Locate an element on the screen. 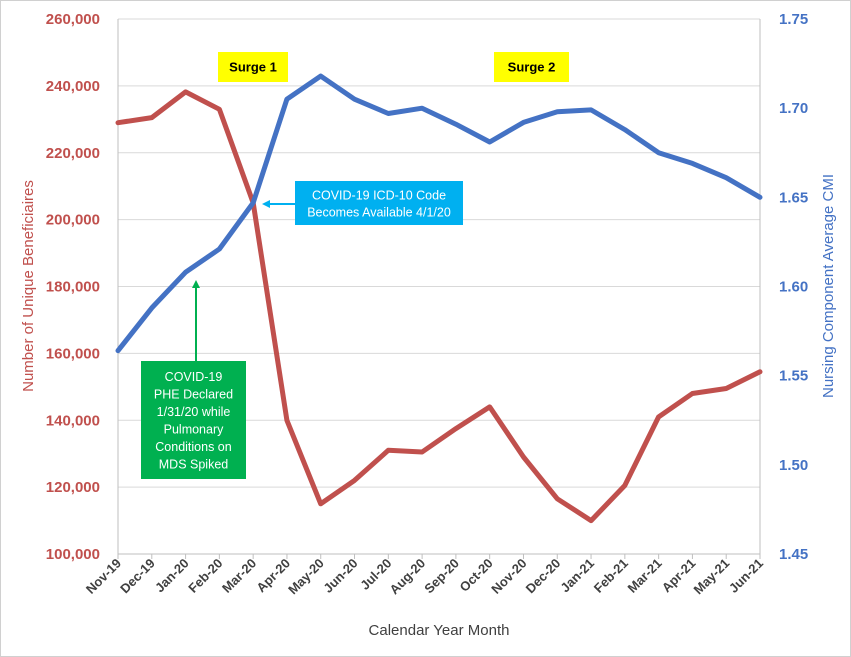  x-tick-label: Dec-19 is located at coordinates (137, 576).